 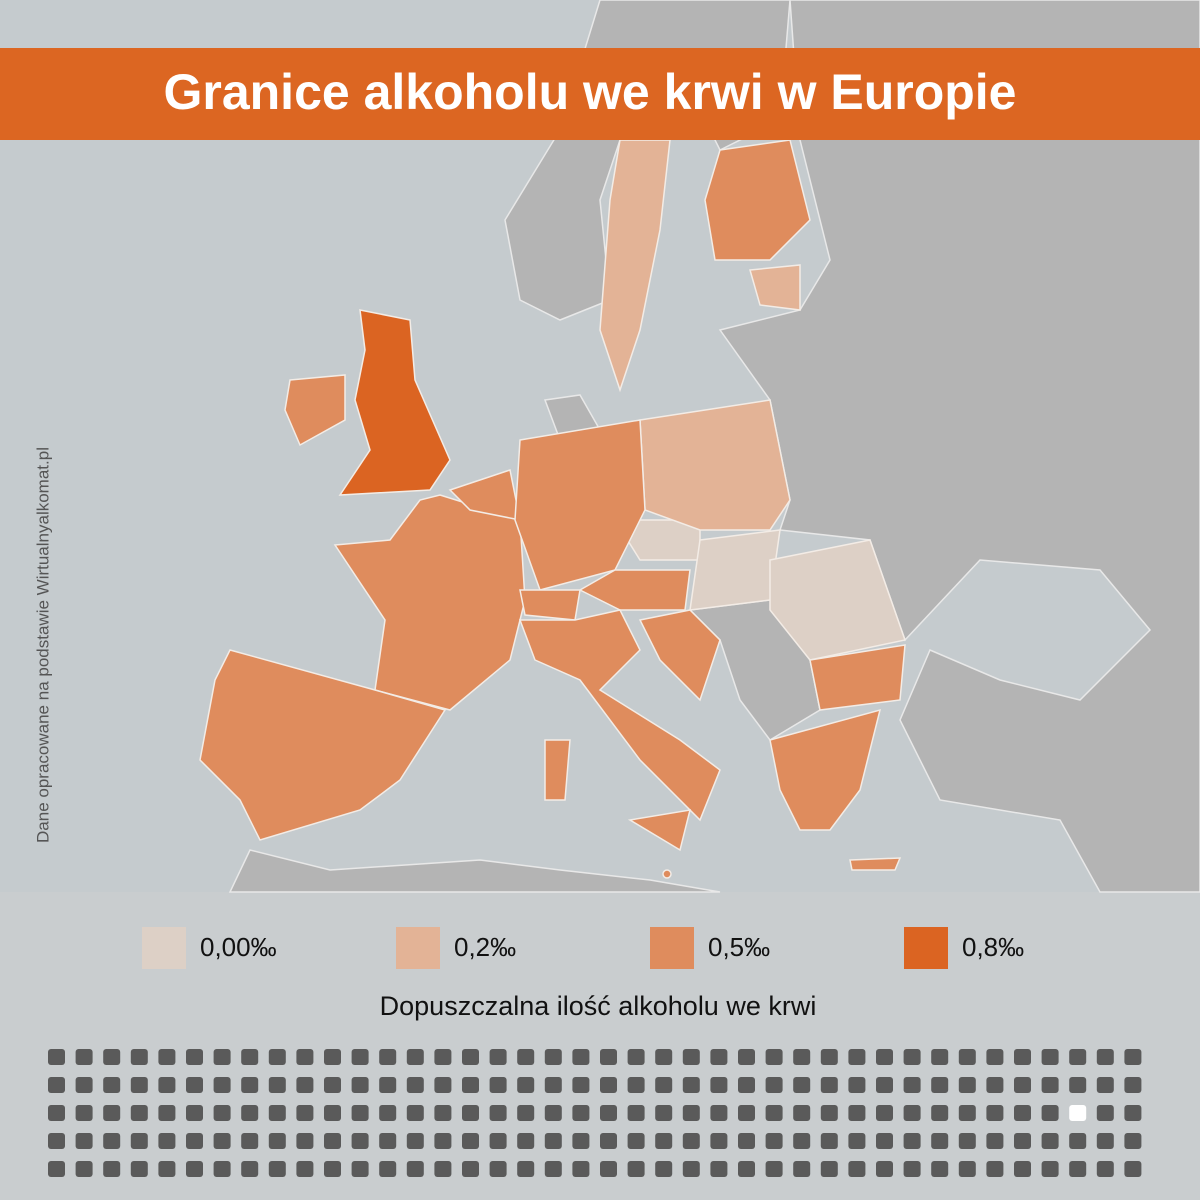 I want to click on title: Granice alkoholu we krwi w Europie, so click(x=589, y=92).